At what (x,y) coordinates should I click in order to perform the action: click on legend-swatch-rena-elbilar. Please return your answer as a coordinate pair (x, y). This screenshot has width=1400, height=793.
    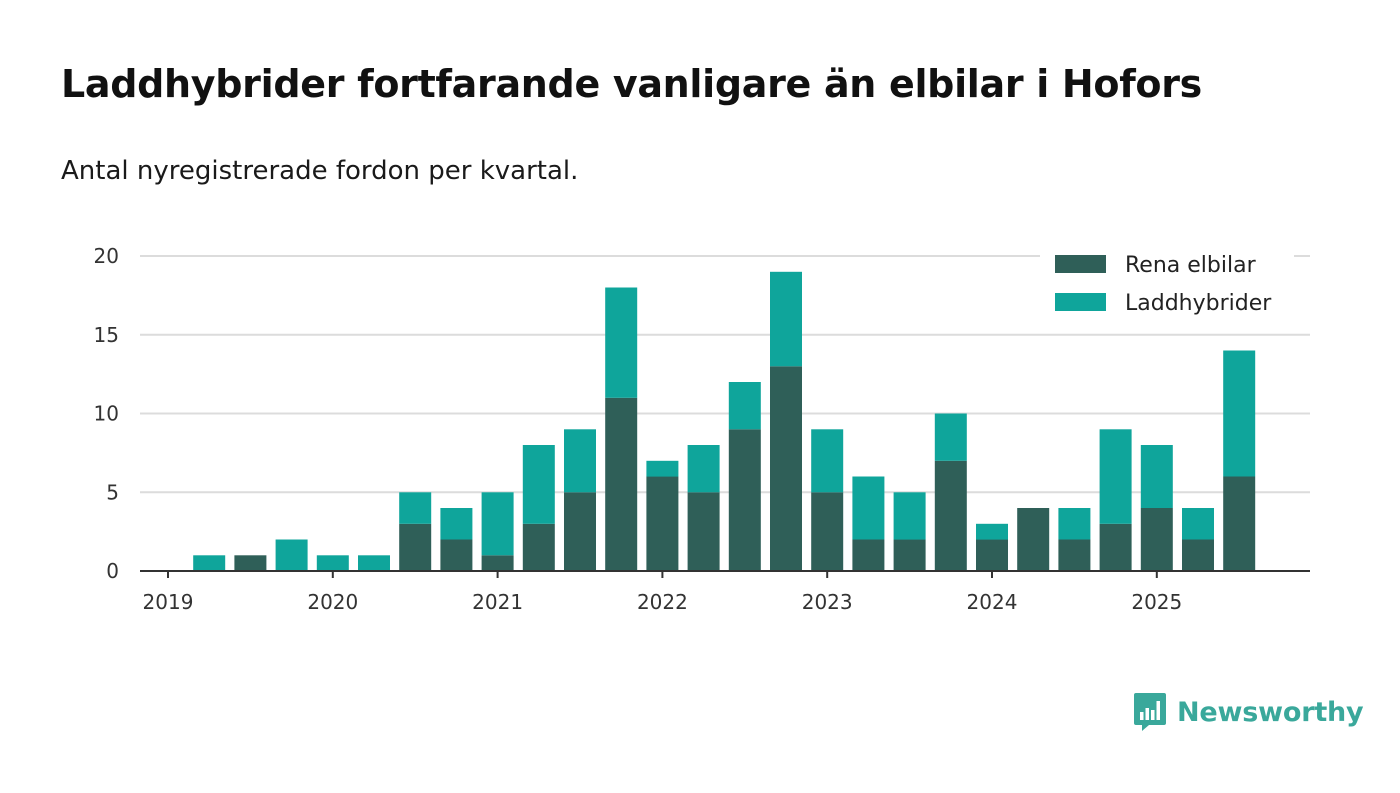
    Looking at the image, I should click on (1080, 264).